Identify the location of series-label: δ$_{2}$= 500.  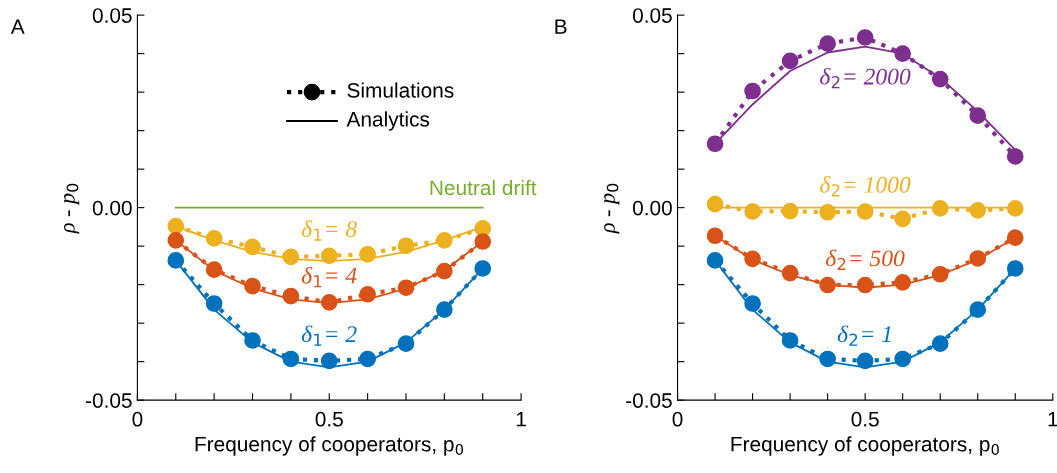
(865, 259).